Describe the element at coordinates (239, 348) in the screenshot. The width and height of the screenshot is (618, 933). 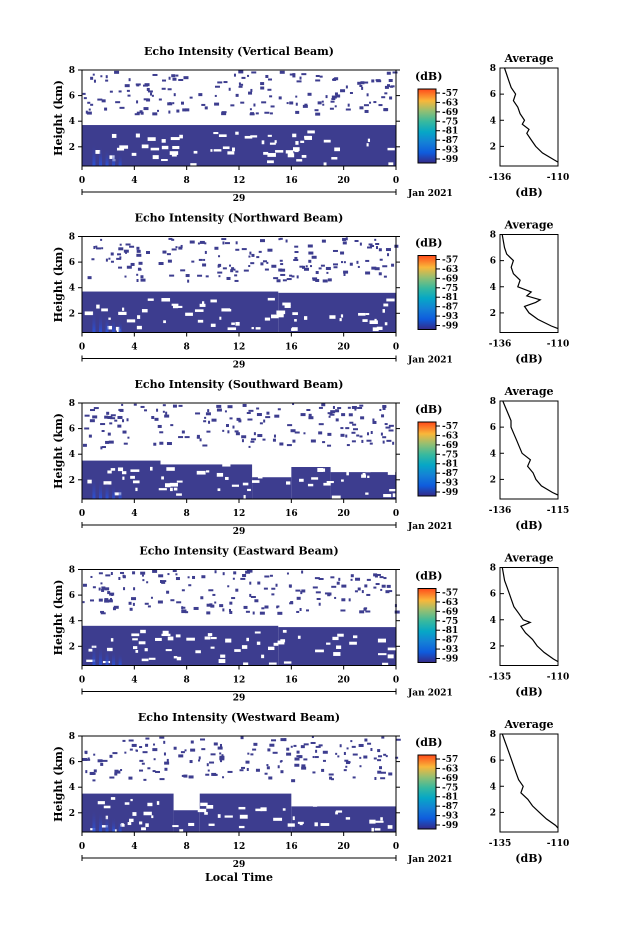
I see `x-tick-label: 12` at that location.